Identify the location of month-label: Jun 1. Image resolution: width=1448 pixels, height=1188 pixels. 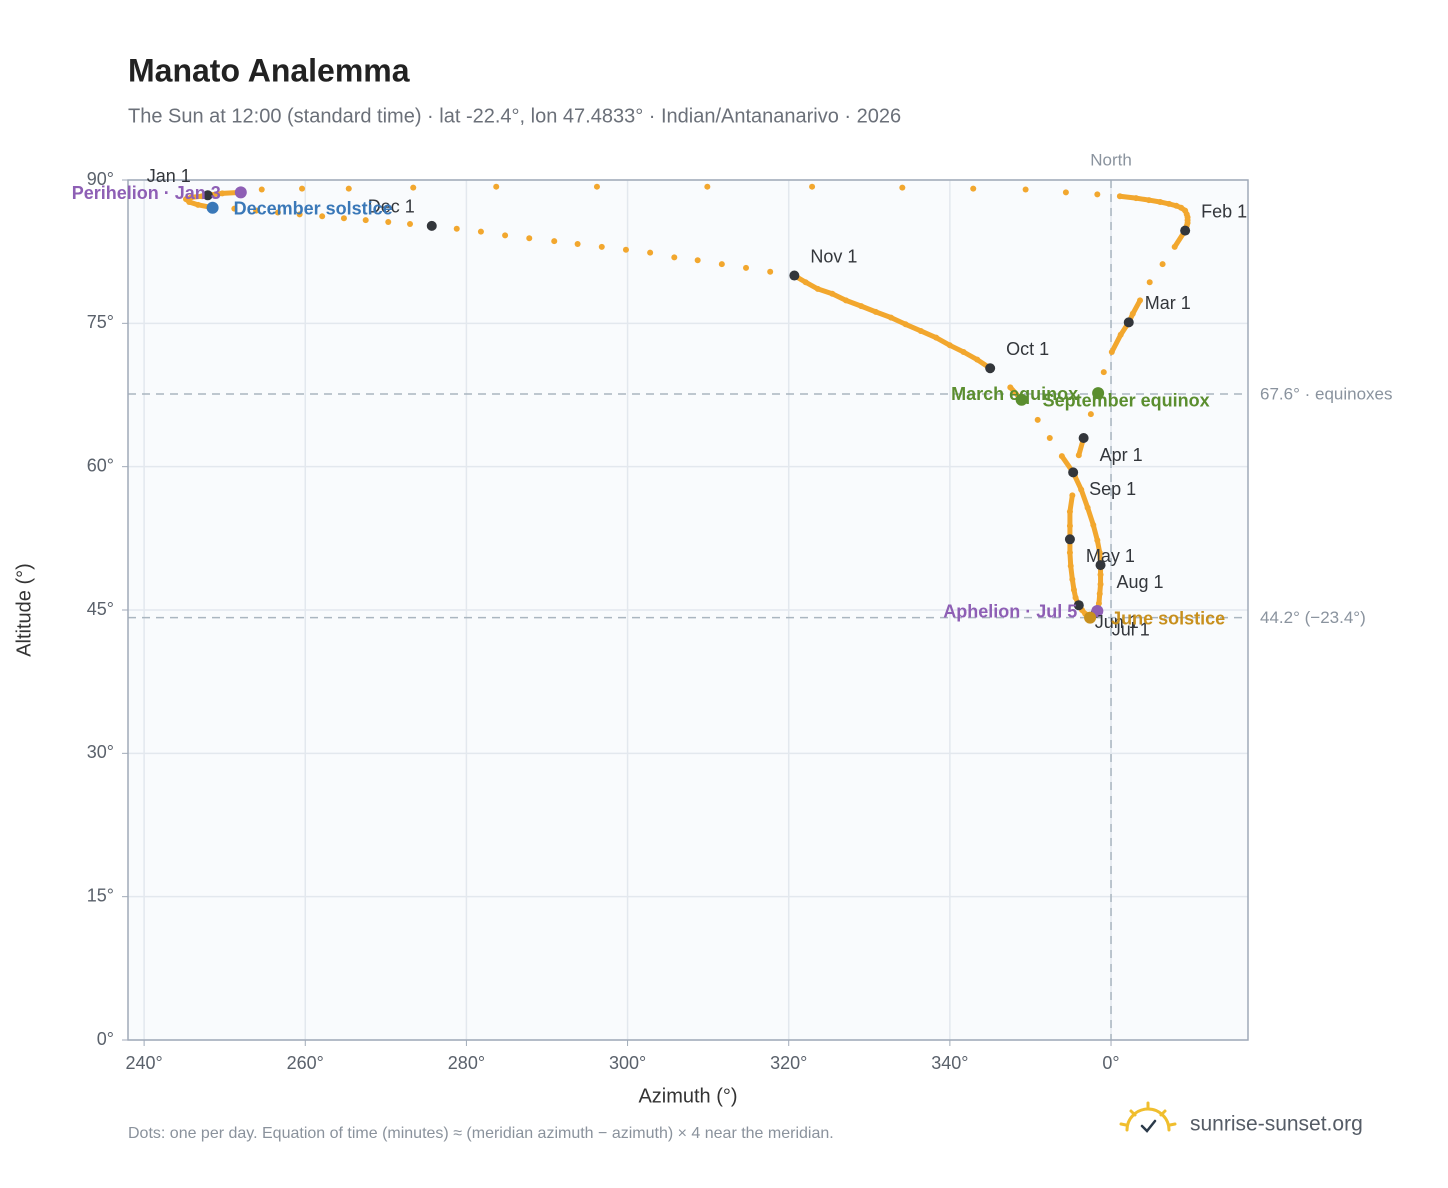
(1117, 622).